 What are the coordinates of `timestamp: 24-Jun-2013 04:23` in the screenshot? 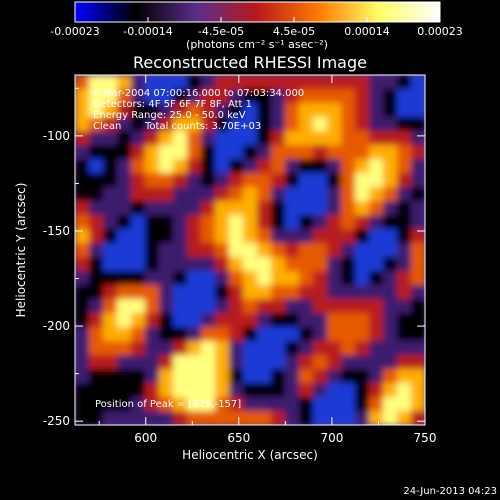 It's located at (450, 491).